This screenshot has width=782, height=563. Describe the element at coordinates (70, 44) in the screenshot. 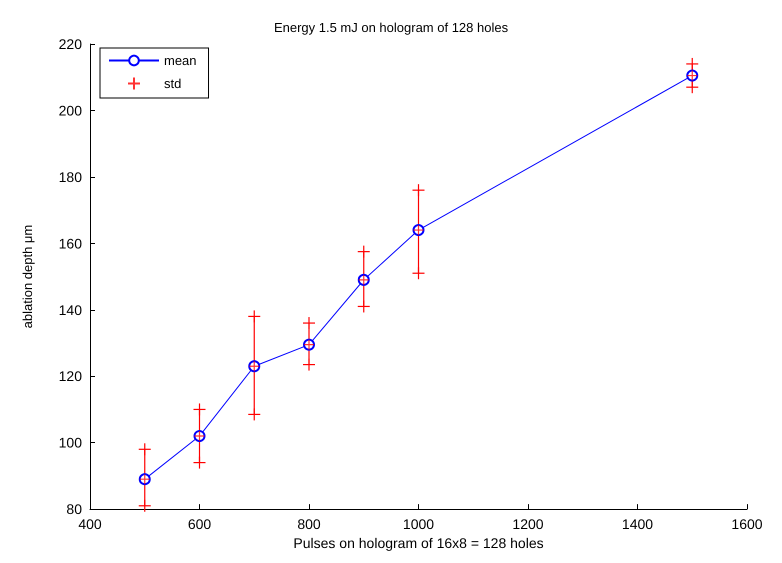

I see `y-tick-label: 220` at that location.